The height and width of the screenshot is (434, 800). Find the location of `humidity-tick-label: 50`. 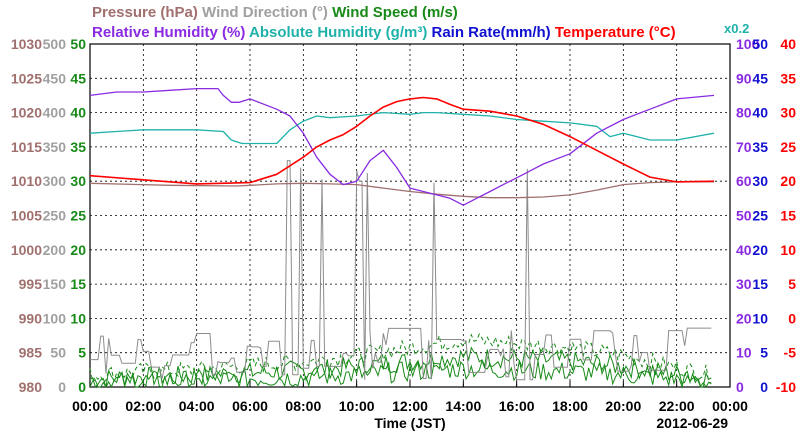

humidity-tick-label: 50 is located at coordinates (744, 216).